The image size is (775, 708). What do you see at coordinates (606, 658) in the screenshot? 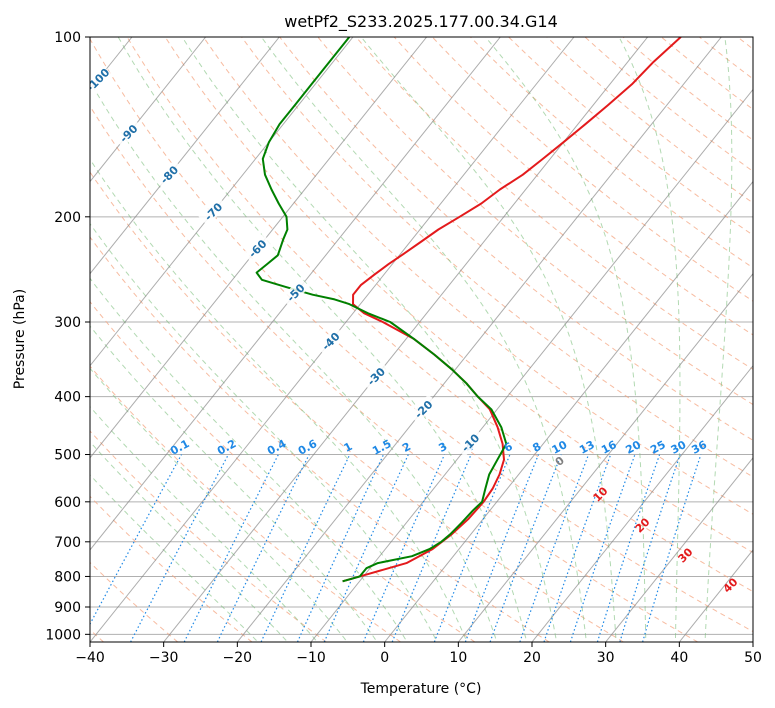
I see `x-tick-label: 30` at bounding box center [606, 658].